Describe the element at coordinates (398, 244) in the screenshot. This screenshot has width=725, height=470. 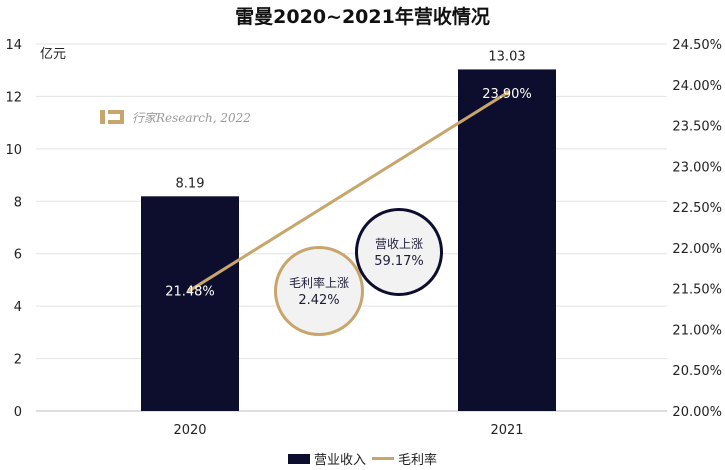
I see `revenue-change-label: 营收上涨` at that location.